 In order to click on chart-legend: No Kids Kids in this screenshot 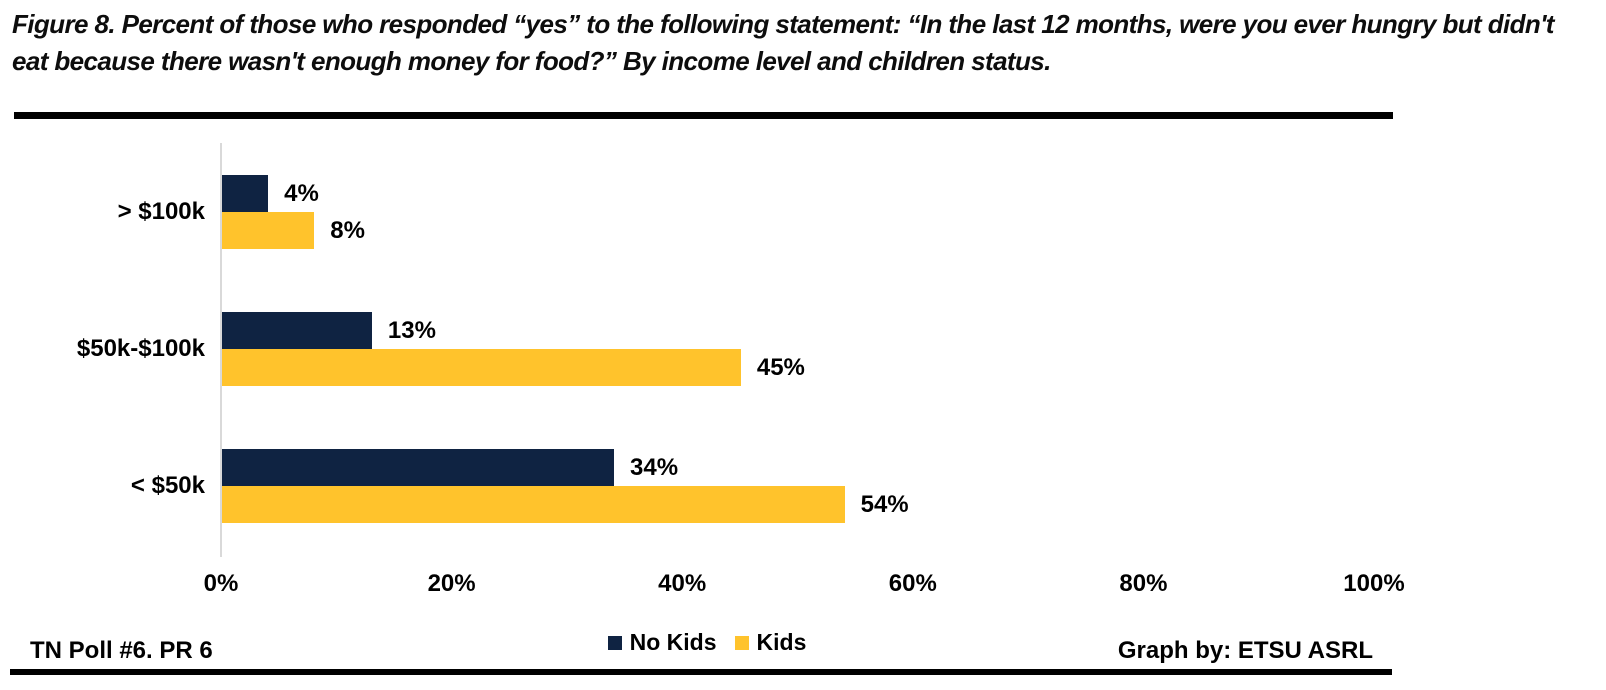, I will do `click(707, 642)`.